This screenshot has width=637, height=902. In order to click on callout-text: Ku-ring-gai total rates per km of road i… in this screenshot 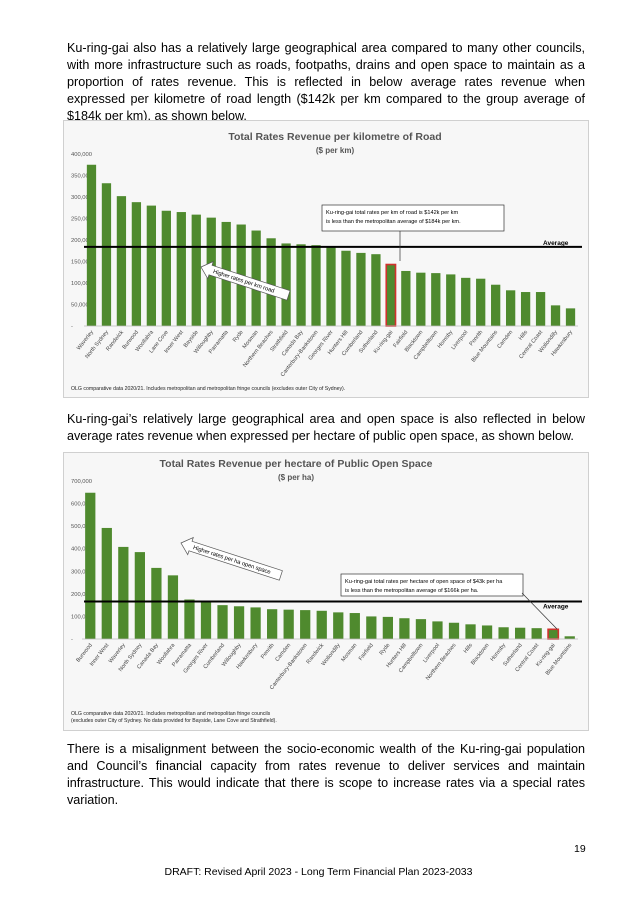, I will do `click(392, 213)`.